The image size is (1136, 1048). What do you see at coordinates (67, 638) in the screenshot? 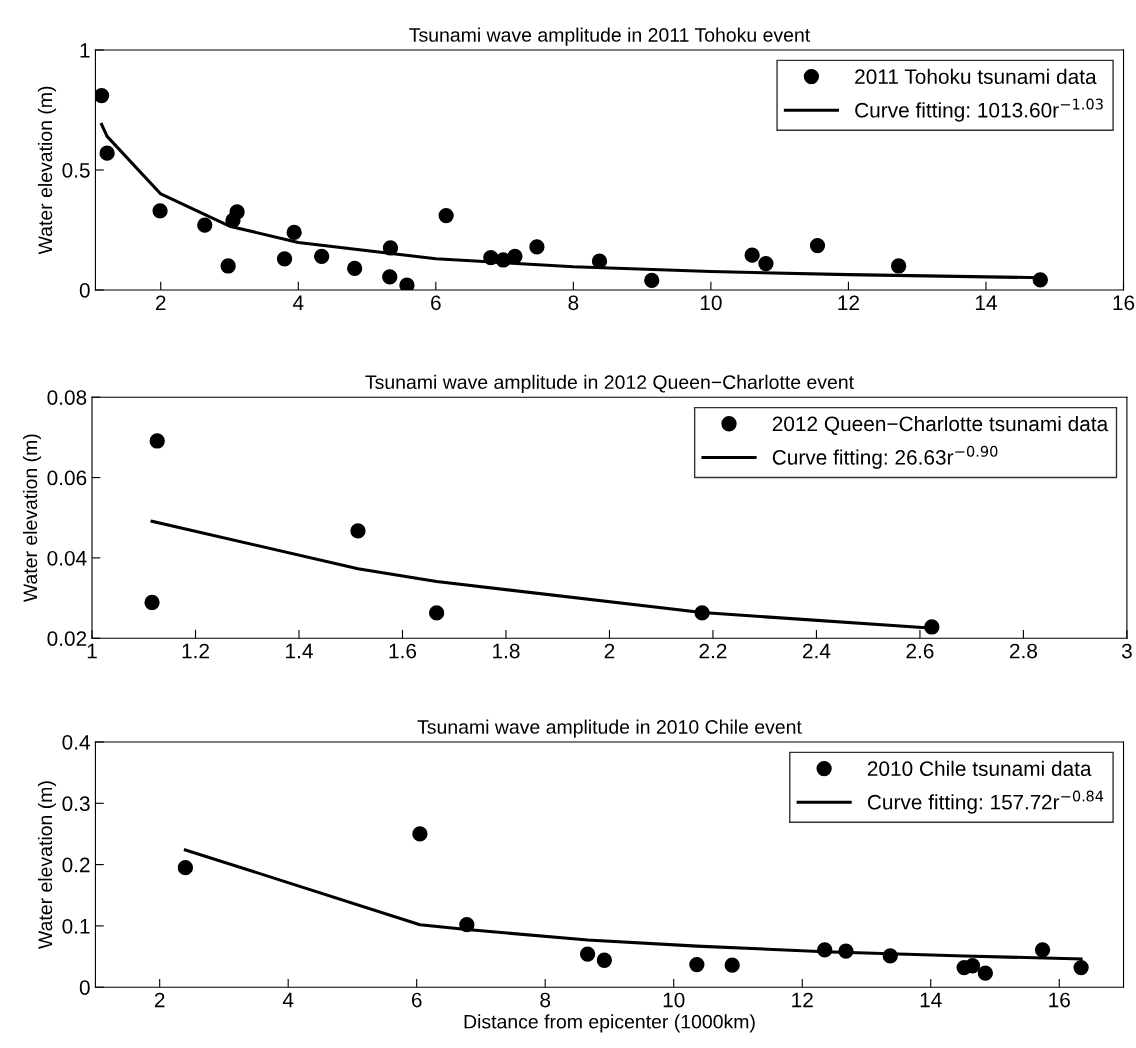
I see `y-tick-label: 0.02` at bounding box center [67, 638].